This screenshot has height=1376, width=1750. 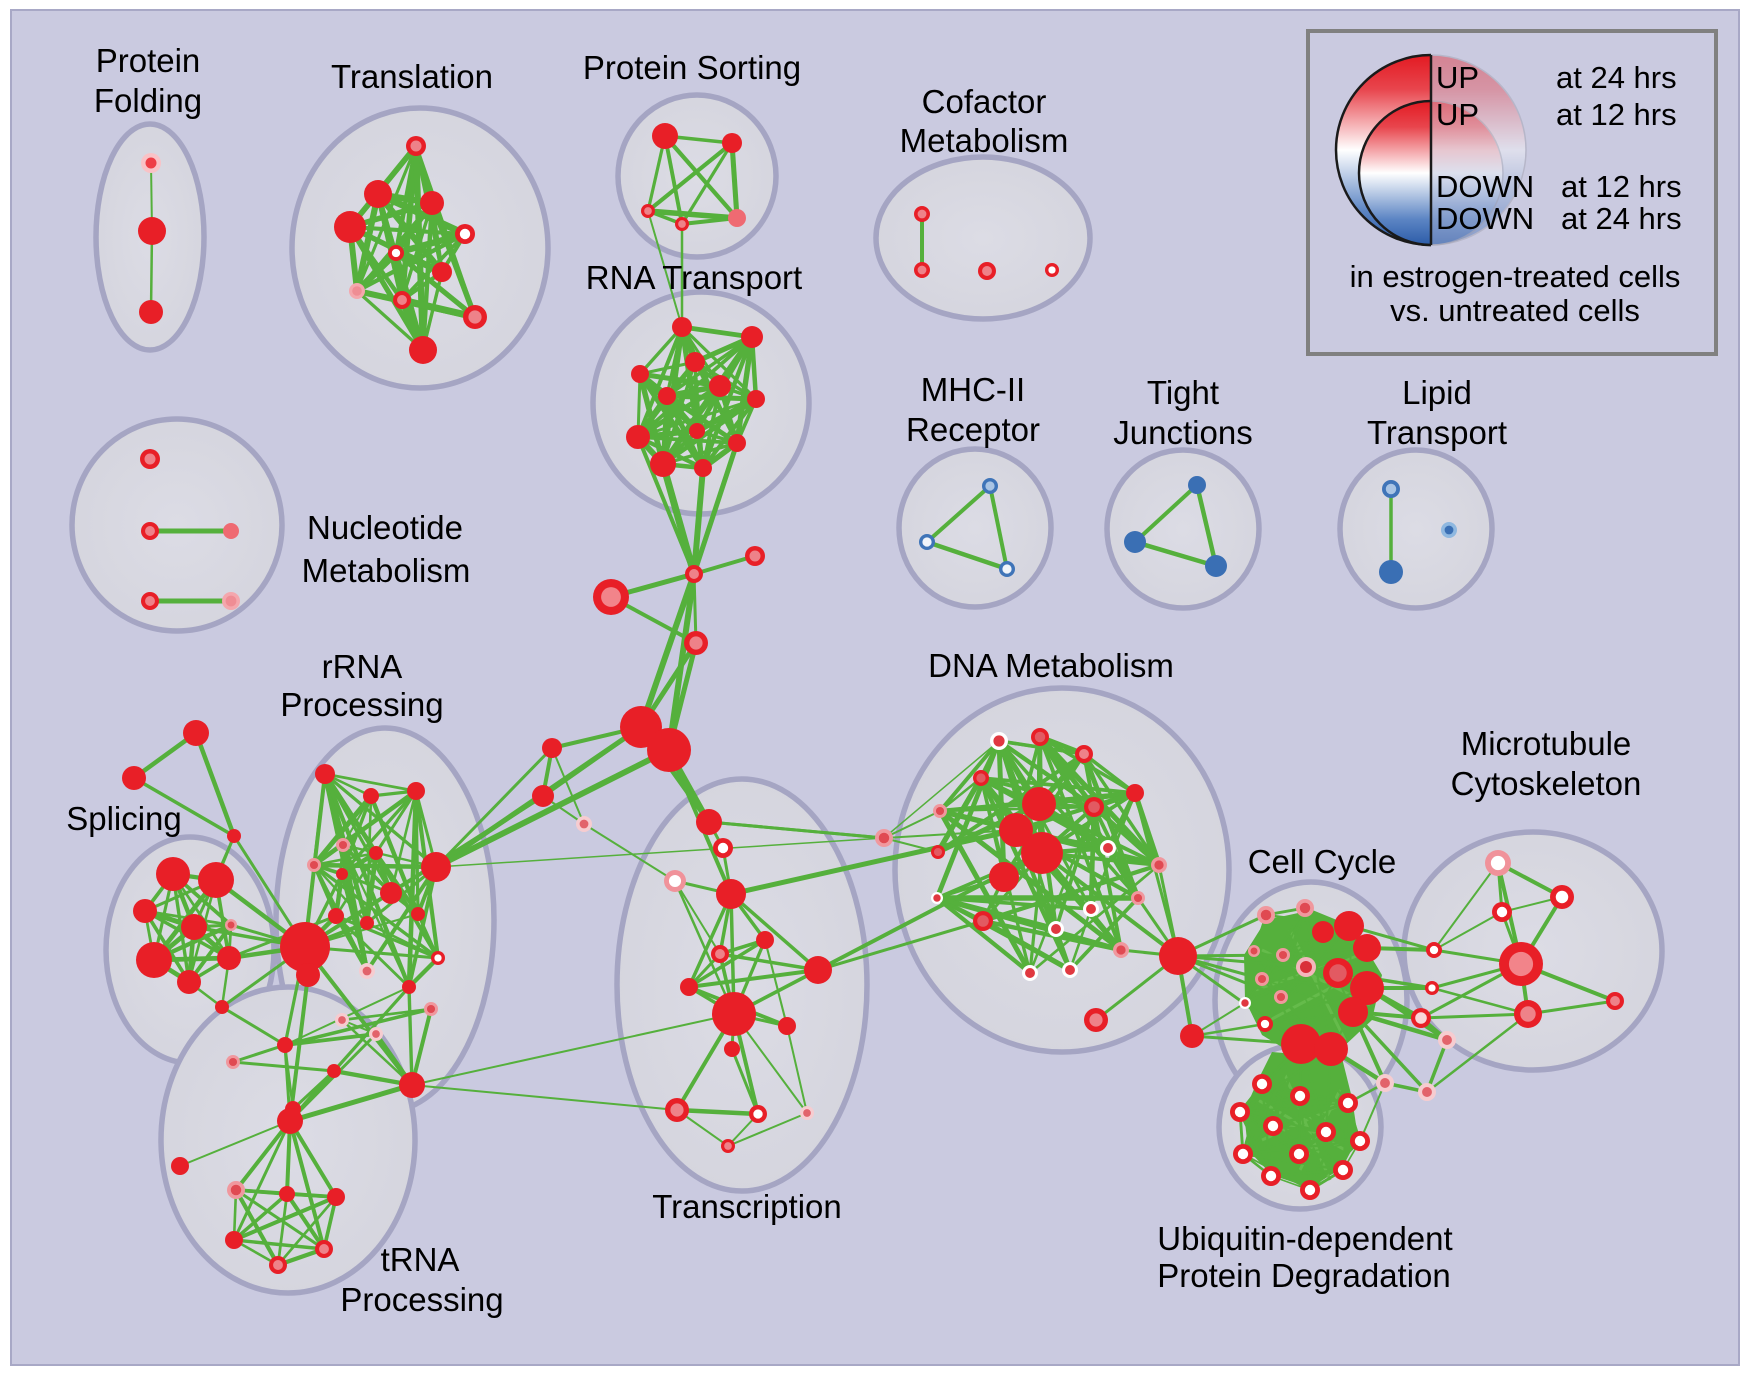 I want to click on svg-text: vs. untreated cells, so click(x=1515, y=310).